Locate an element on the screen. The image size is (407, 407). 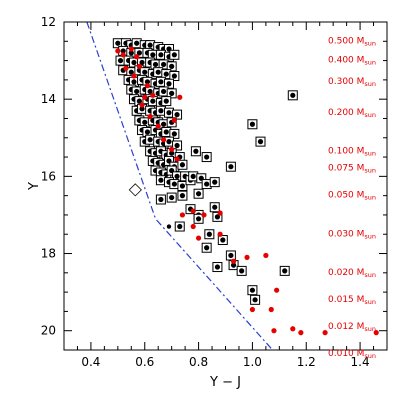
mass-label: 0.030 Msun is located at coordinates (352, 234).